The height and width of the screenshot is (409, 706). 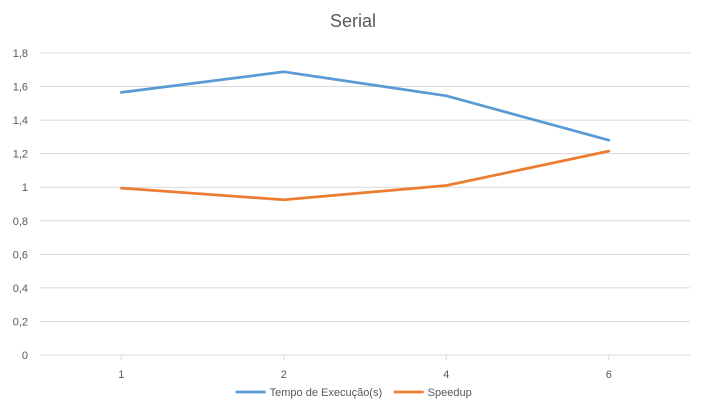 I want to click on x-tick-label: 4, so click(x=446, y=375).